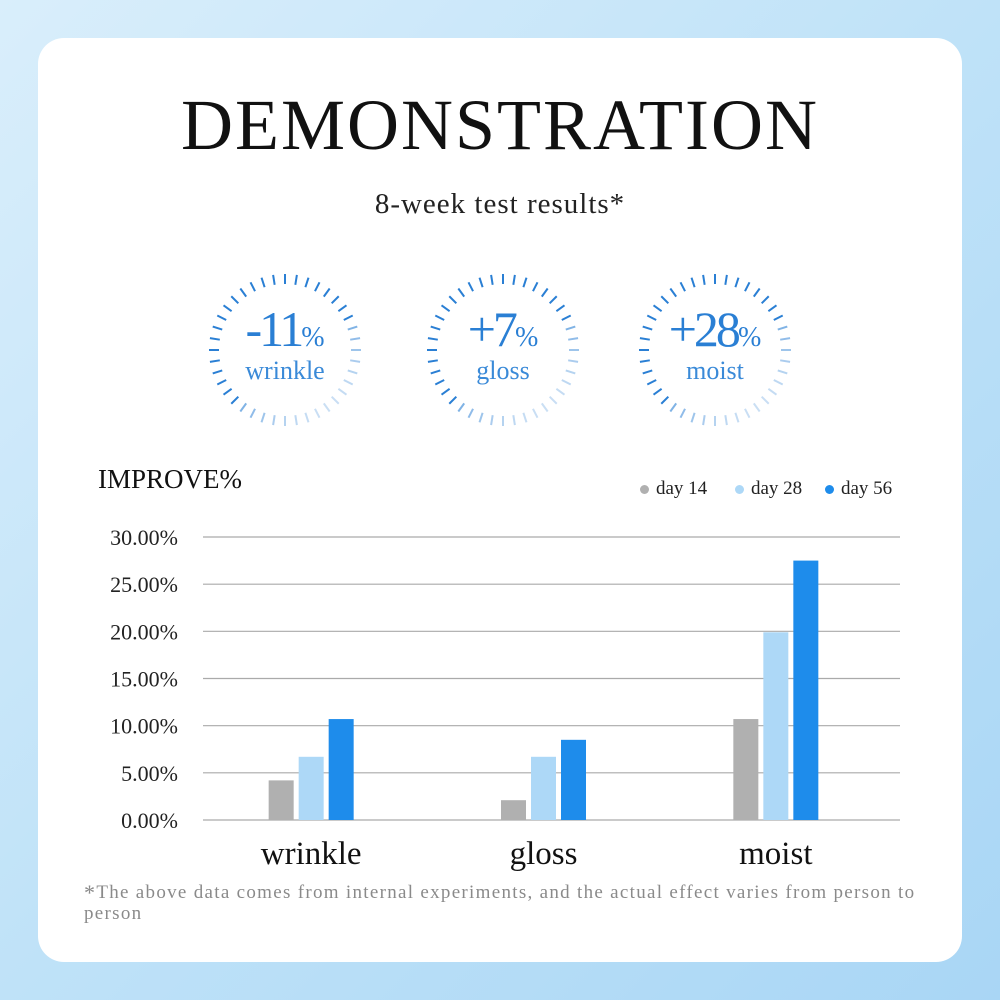  Describe the element at coordinates (775, 854) in the screenshot. I see `x-tick-label: moist` at that location.